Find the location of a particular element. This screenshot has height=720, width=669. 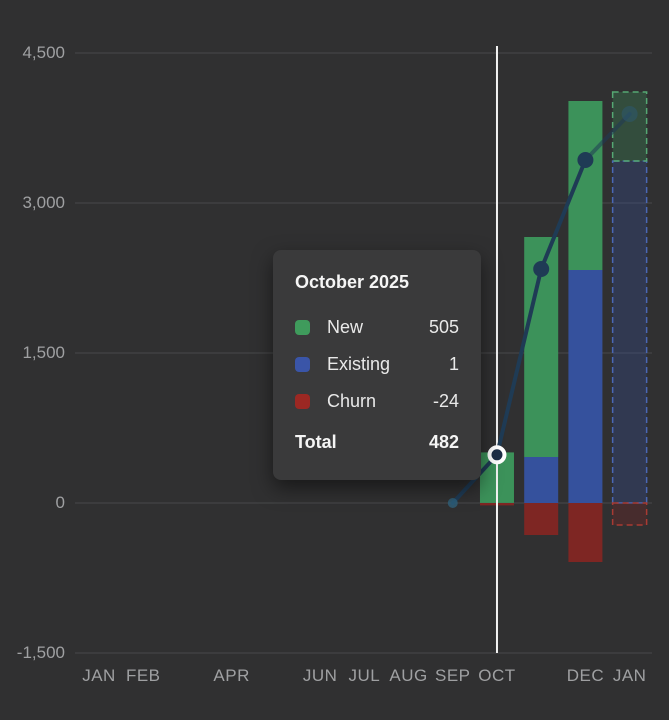

x-axis-tick-label-sep: SEP is located at coordinates (452, 675).